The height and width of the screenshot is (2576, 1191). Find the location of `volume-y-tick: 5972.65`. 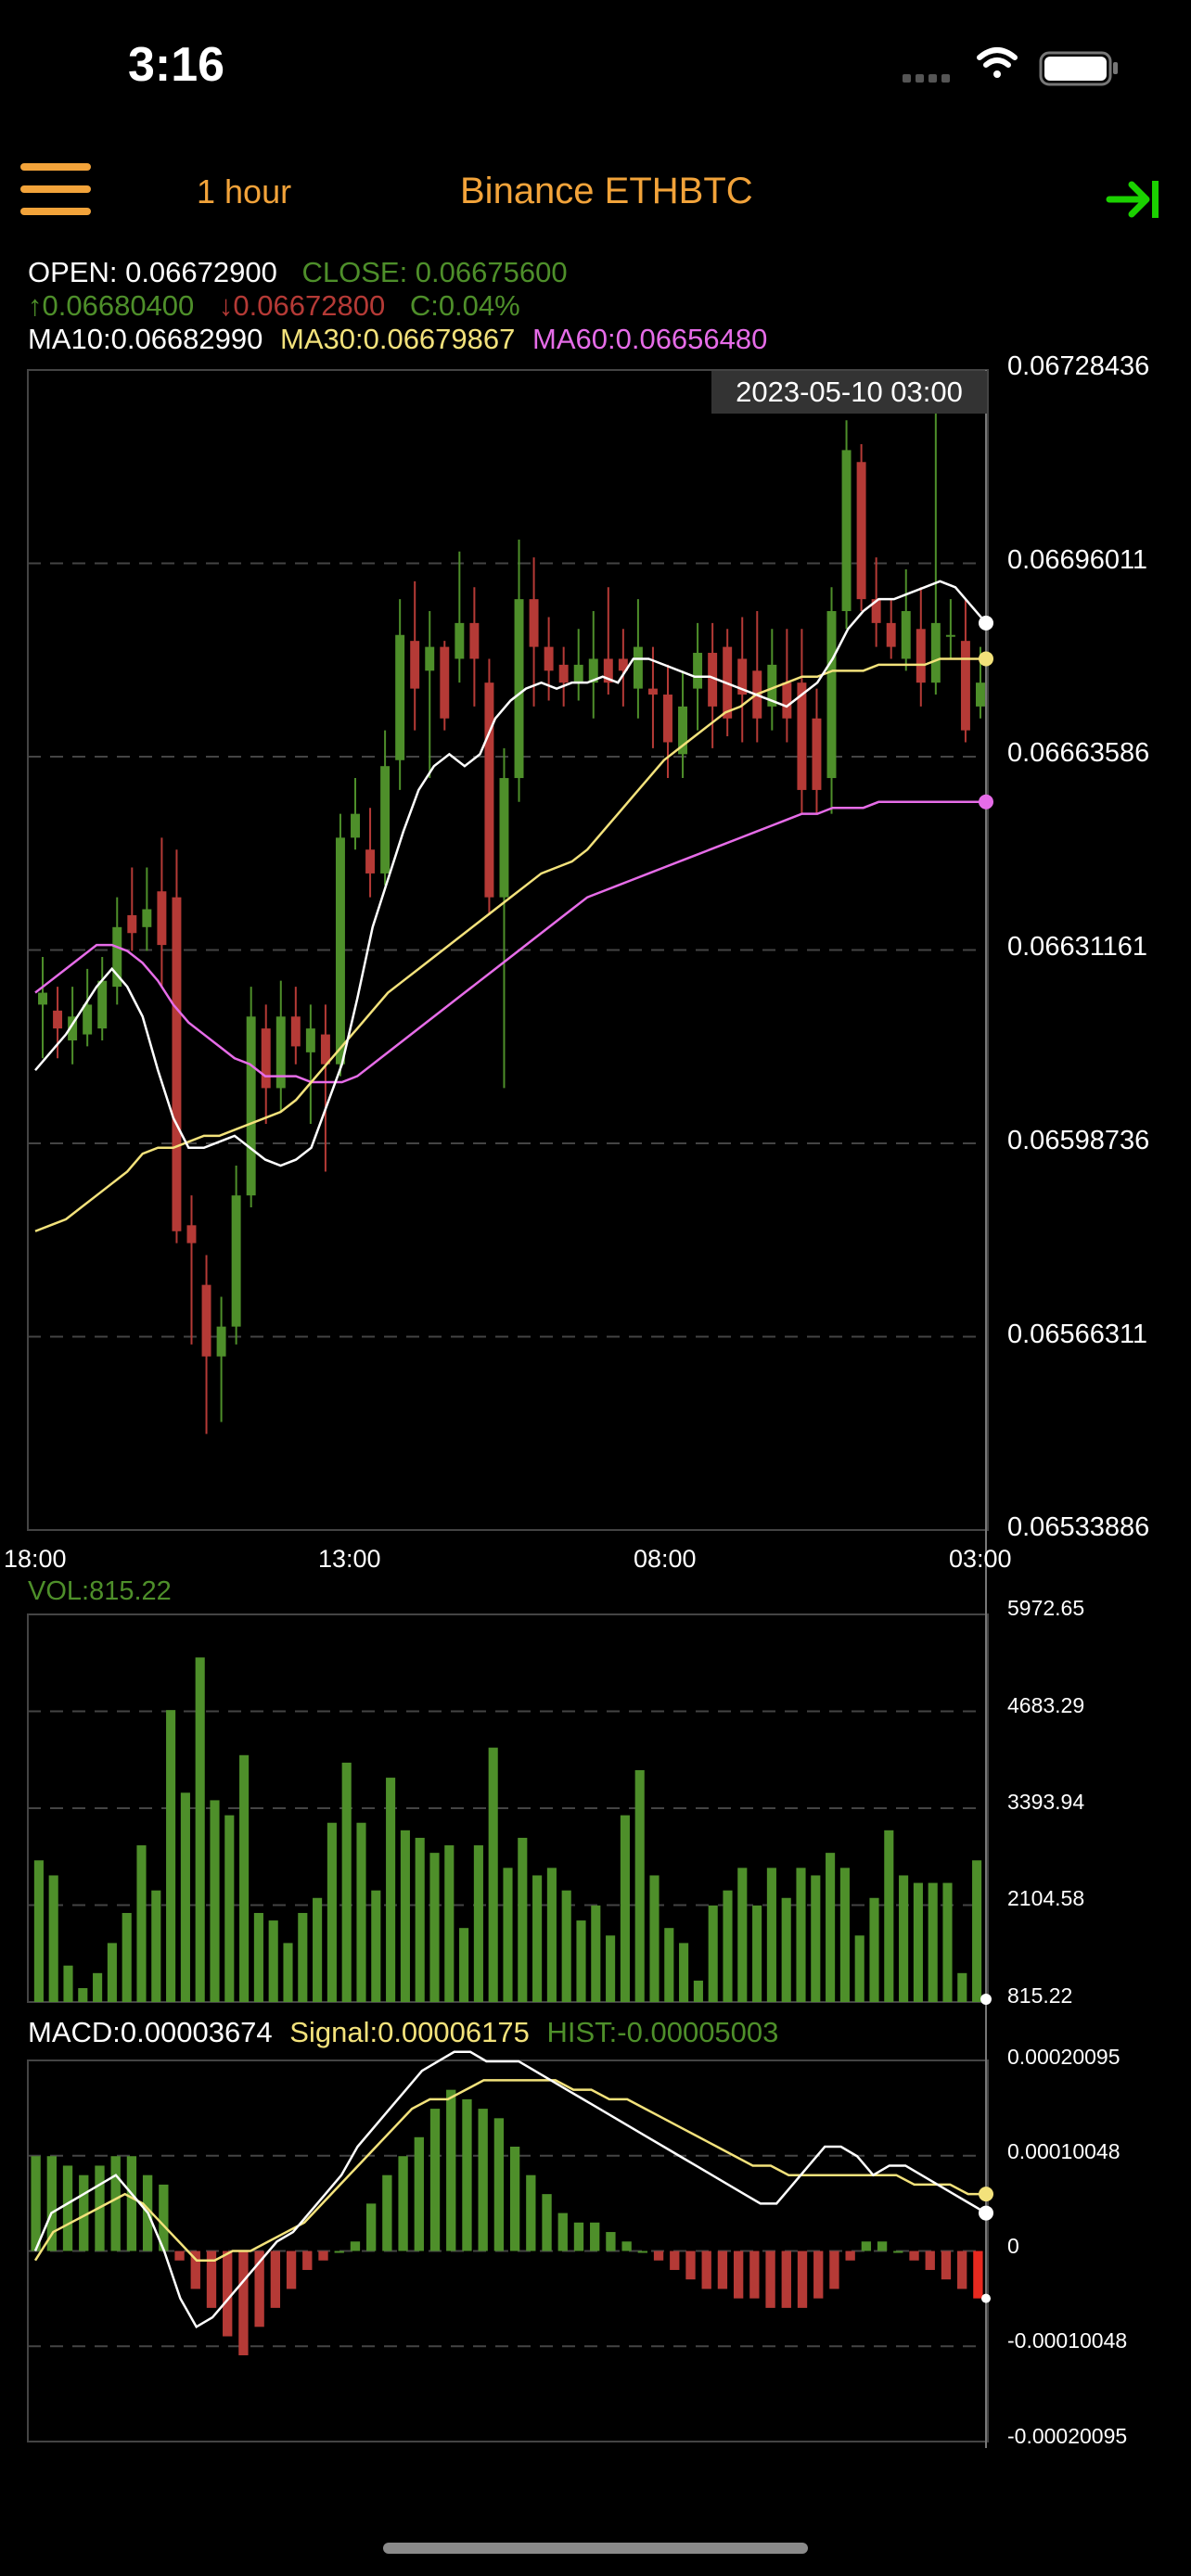

volume-y-tick: 5972.65 is located at coordinates (1046, 1608).